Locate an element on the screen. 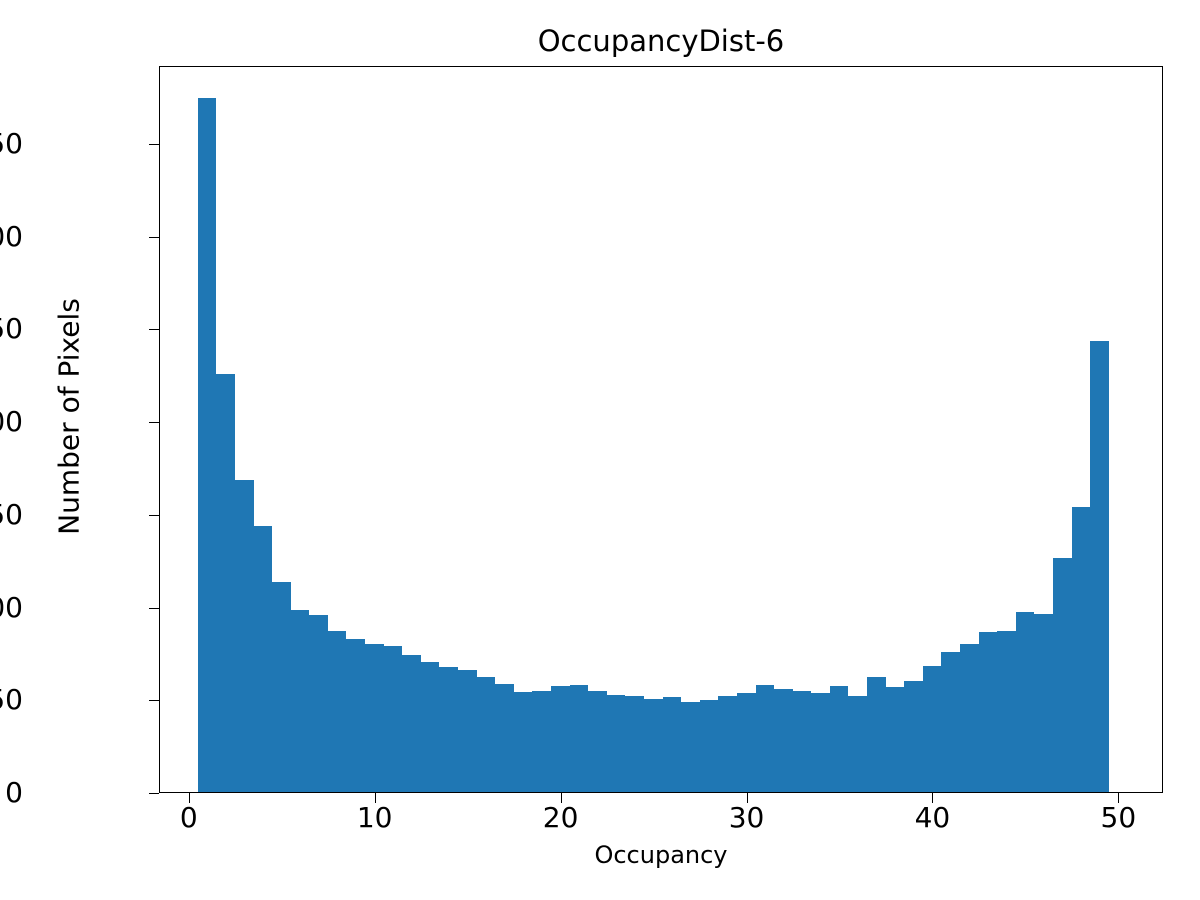  x-axis-tick-label: 50 is located at coordinates (1118, 817).